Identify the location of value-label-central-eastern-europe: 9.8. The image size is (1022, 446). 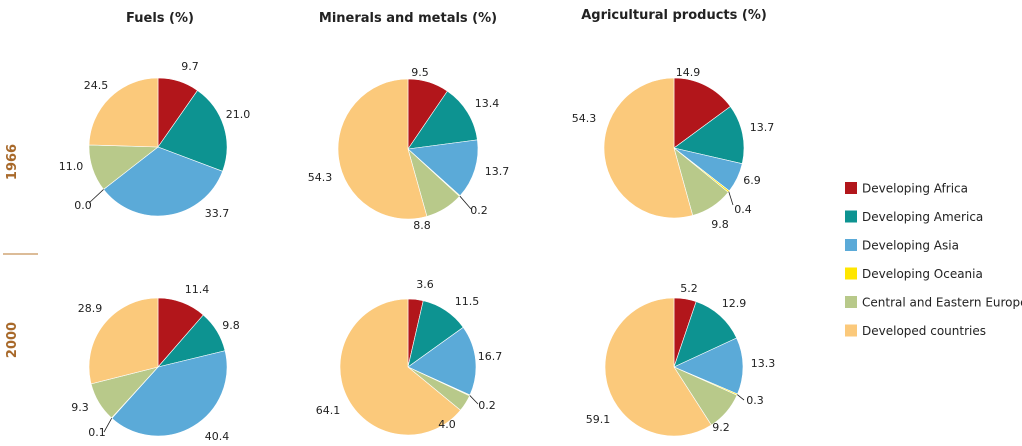
(720, 224).